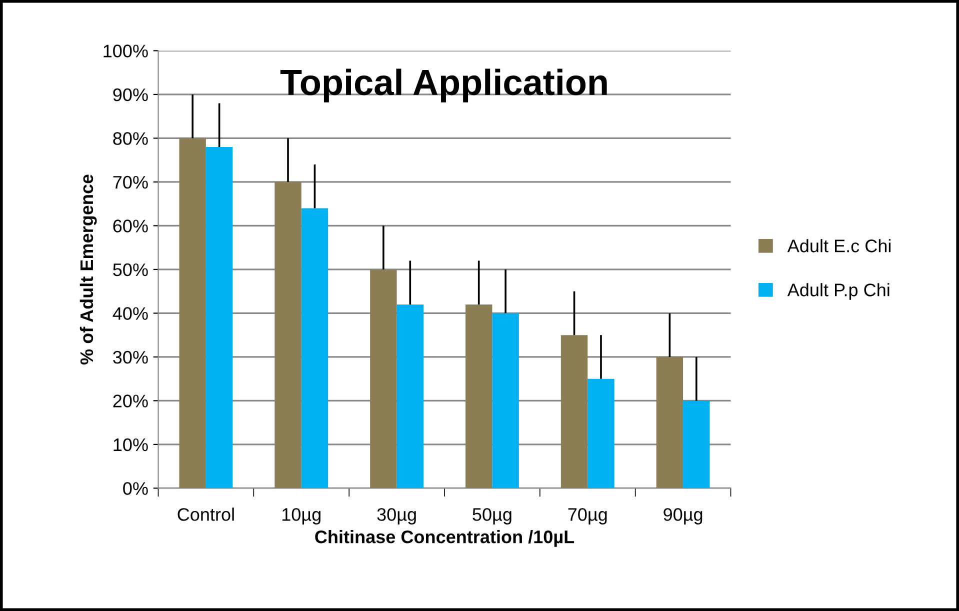 The width and height of the screenshot is (959, 611). I want to click on chart-title: Topical Application, so click(443, 85).